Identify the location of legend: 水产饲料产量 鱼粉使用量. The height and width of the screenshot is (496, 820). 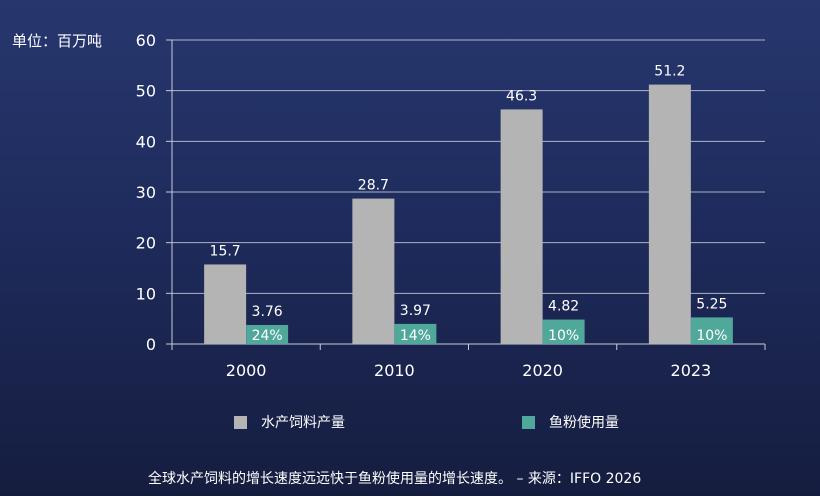
(410, 423).